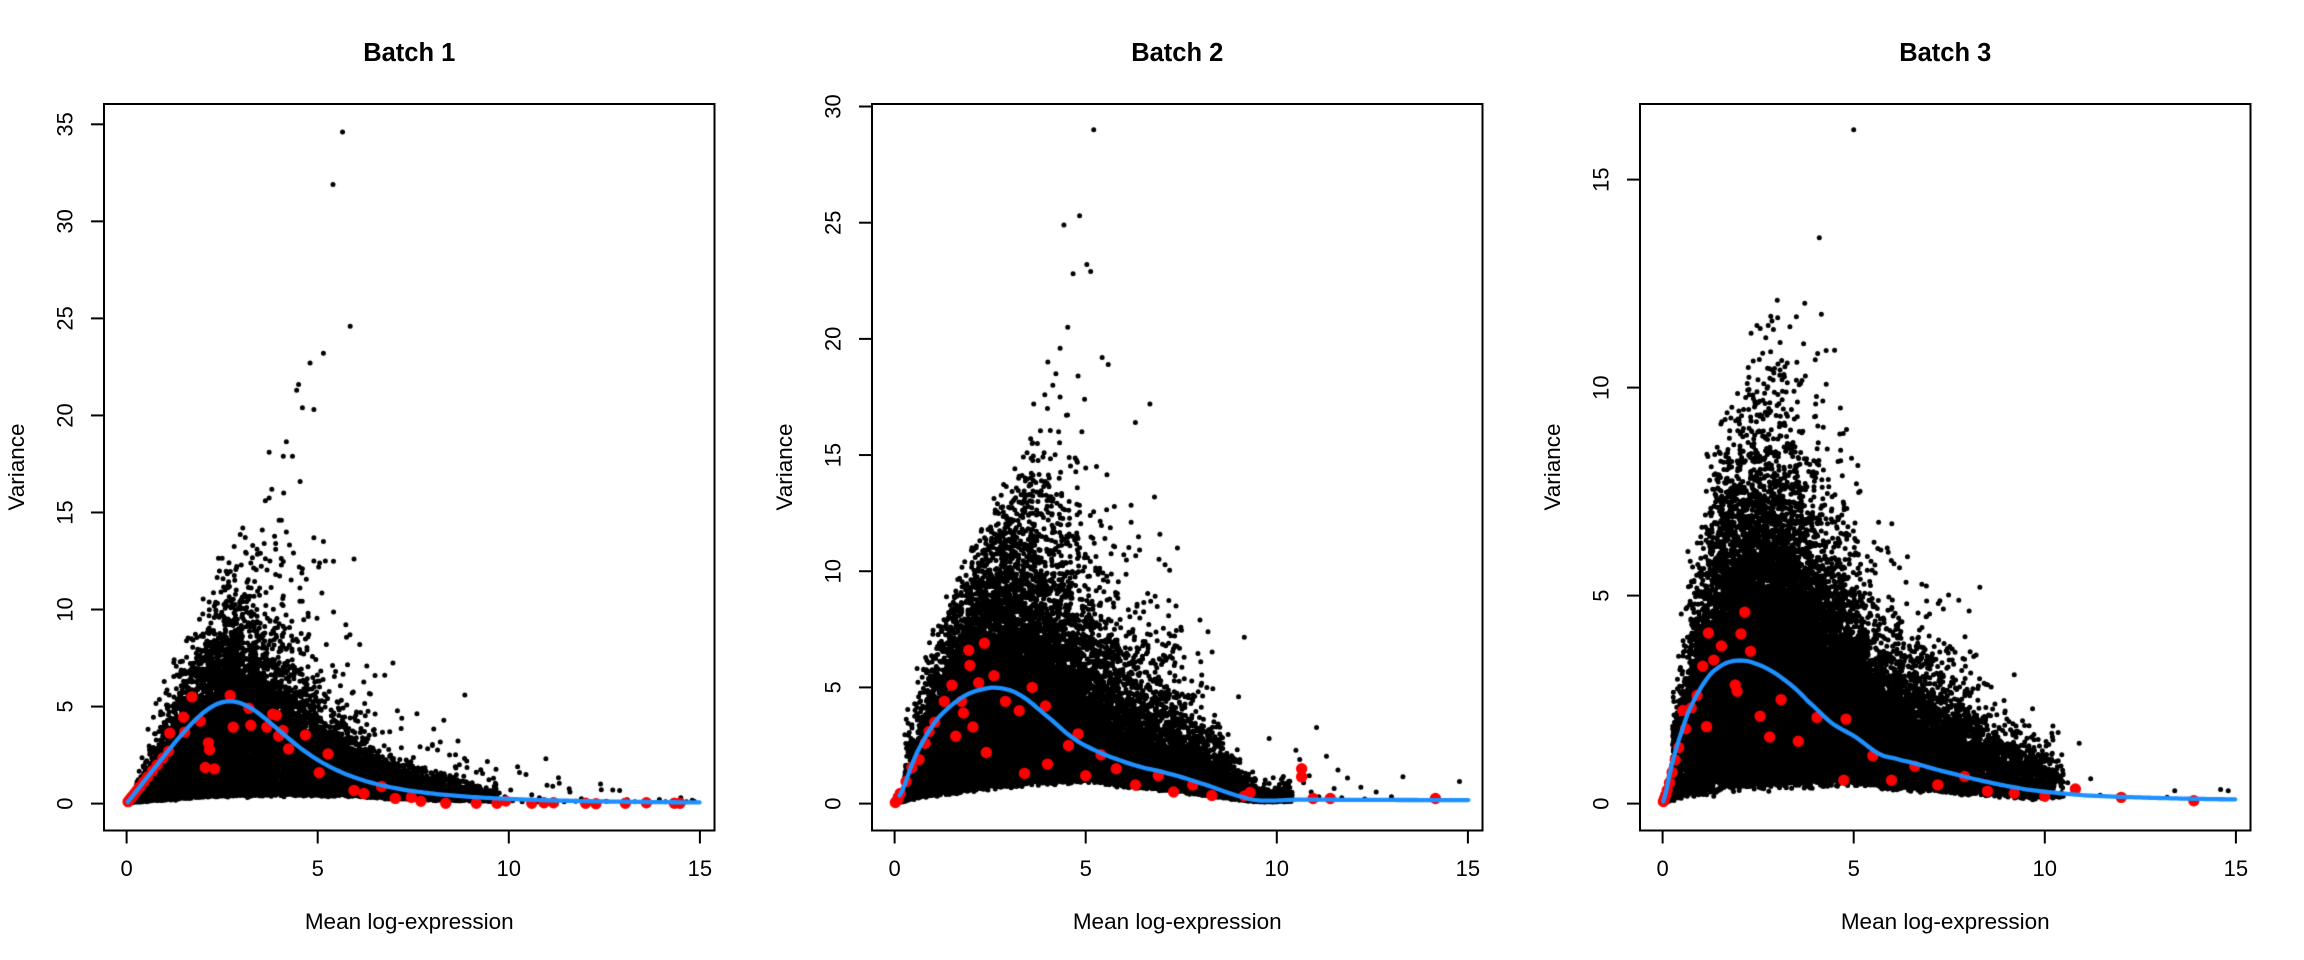  Describe the element at coordinates (65, 124) in the screenshot. I see `svg-text: 35` at that location.